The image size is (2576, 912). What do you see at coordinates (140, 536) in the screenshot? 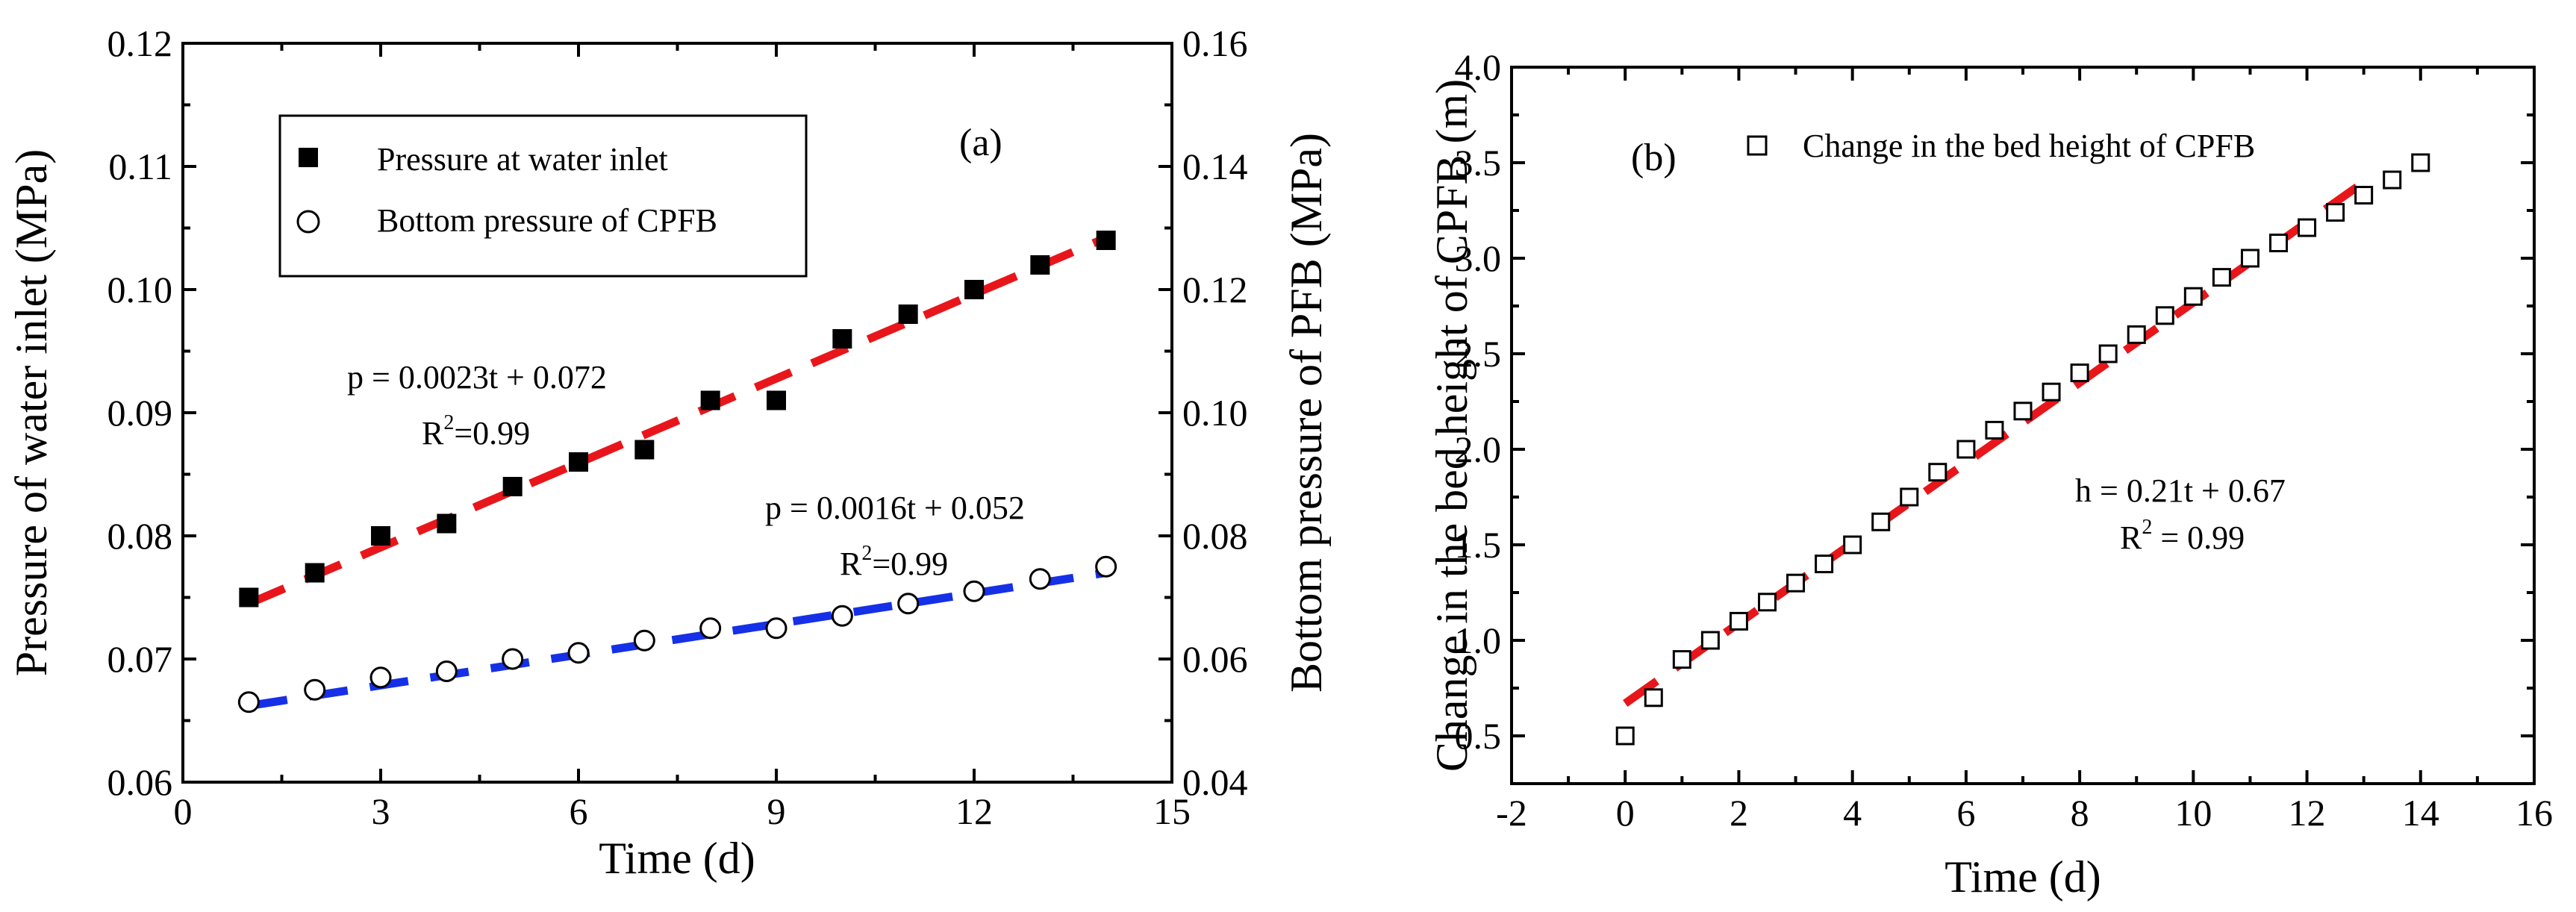
I see `y-tick-label: 0.08` at bounding box center [140, 536].